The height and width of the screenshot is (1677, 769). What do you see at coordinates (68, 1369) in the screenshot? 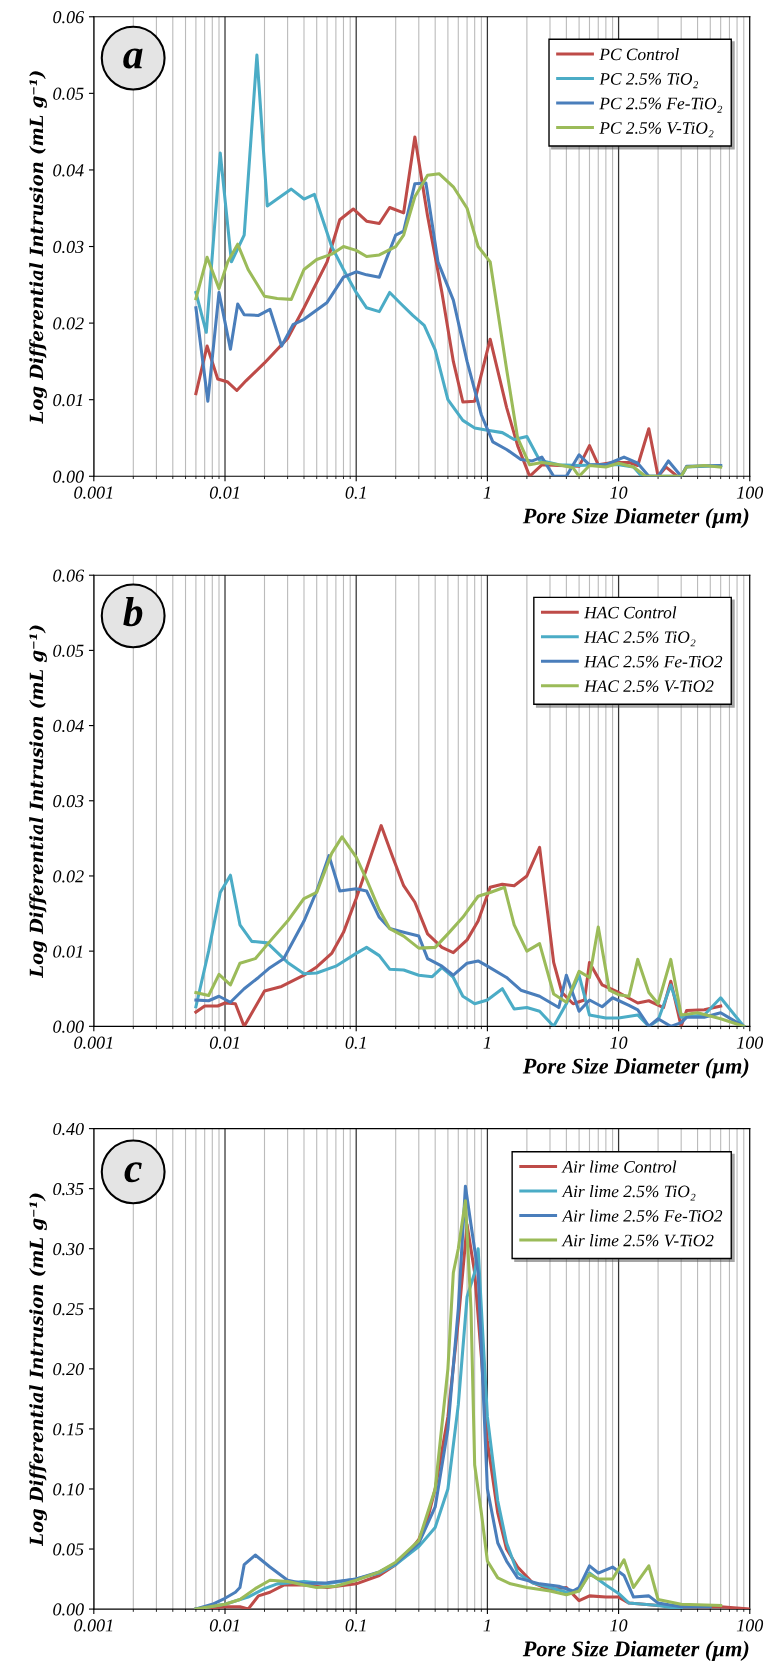
I see `y-tick-label: 0.20` at bounding box center [68, 1369].